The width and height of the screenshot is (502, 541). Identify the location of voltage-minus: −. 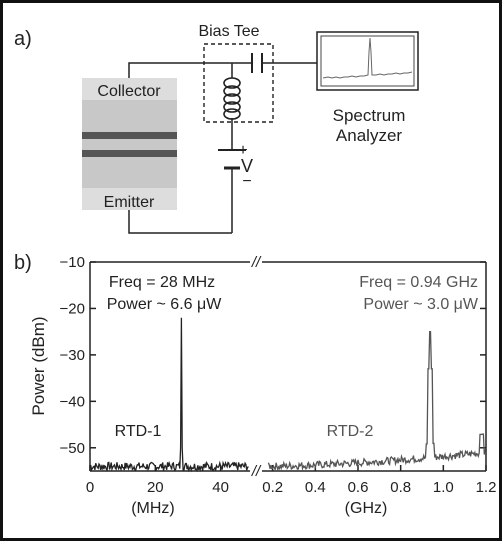
(246, 181).